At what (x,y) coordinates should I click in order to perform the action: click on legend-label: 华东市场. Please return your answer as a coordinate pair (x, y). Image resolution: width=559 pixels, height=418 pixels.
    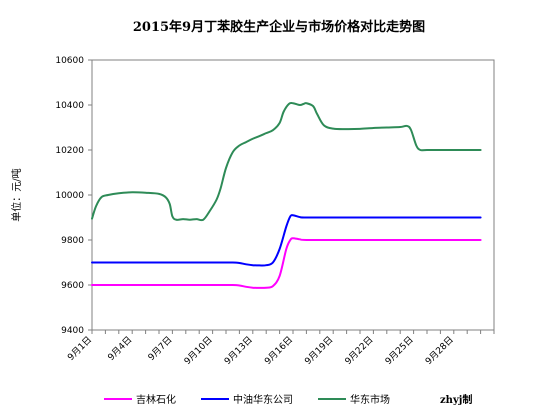
    Looking at the image, I should click on (370, 399).